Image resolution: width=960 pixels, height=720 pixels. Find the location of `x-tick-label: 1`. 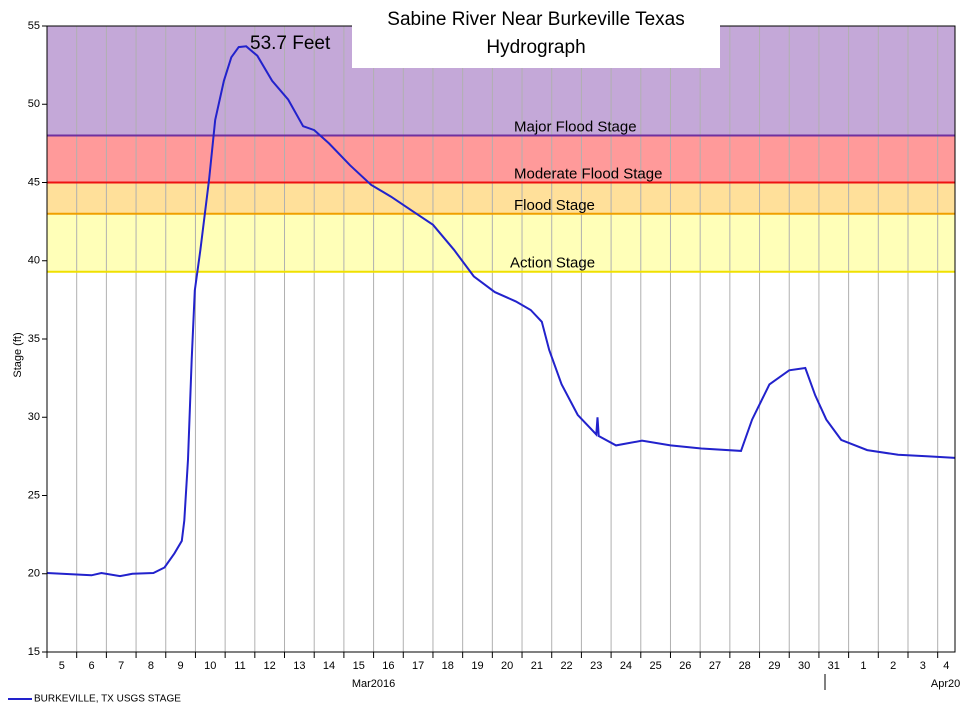

x-tick-label: 1 is located at coordinates (863, 666).